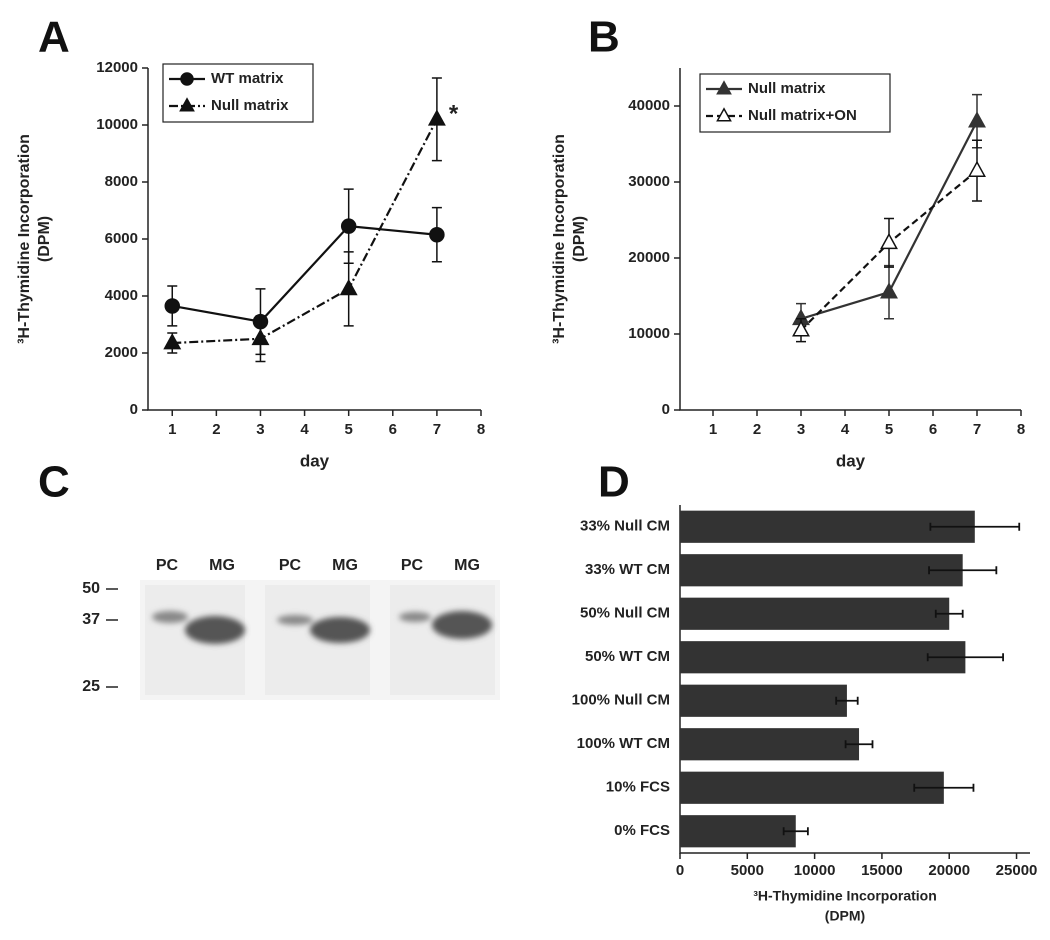 The image size is (1050, 940). I want to click on x-tick-label: 7, so click(437, 429).